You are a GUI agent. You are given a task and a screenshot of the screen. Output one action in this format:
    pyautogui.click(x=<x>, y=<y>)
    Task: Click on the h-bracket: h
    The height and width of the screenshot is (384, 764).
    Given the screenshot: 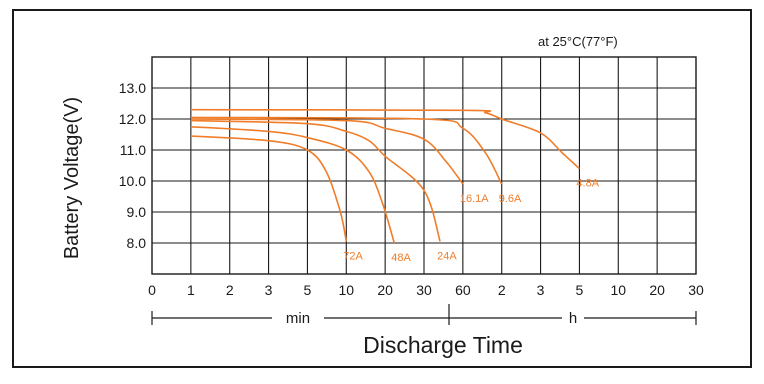 What is the action you would take?
    pyautogui.click(x=573, y=318)
    